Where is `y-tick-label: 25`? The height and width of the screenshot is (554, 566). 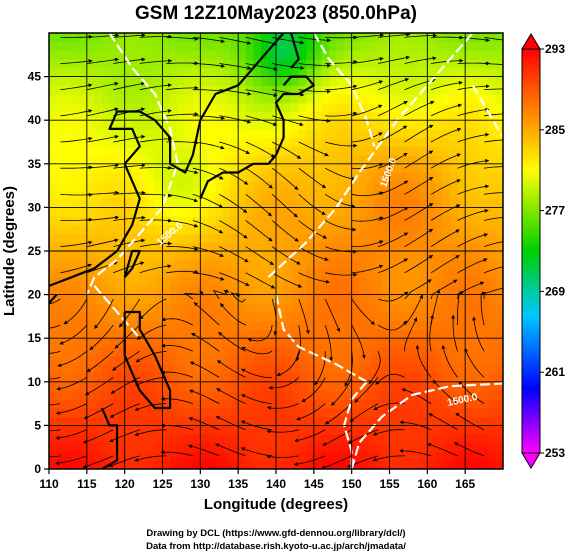 y-tick-label: 25 is located at coordinates (35, 251).